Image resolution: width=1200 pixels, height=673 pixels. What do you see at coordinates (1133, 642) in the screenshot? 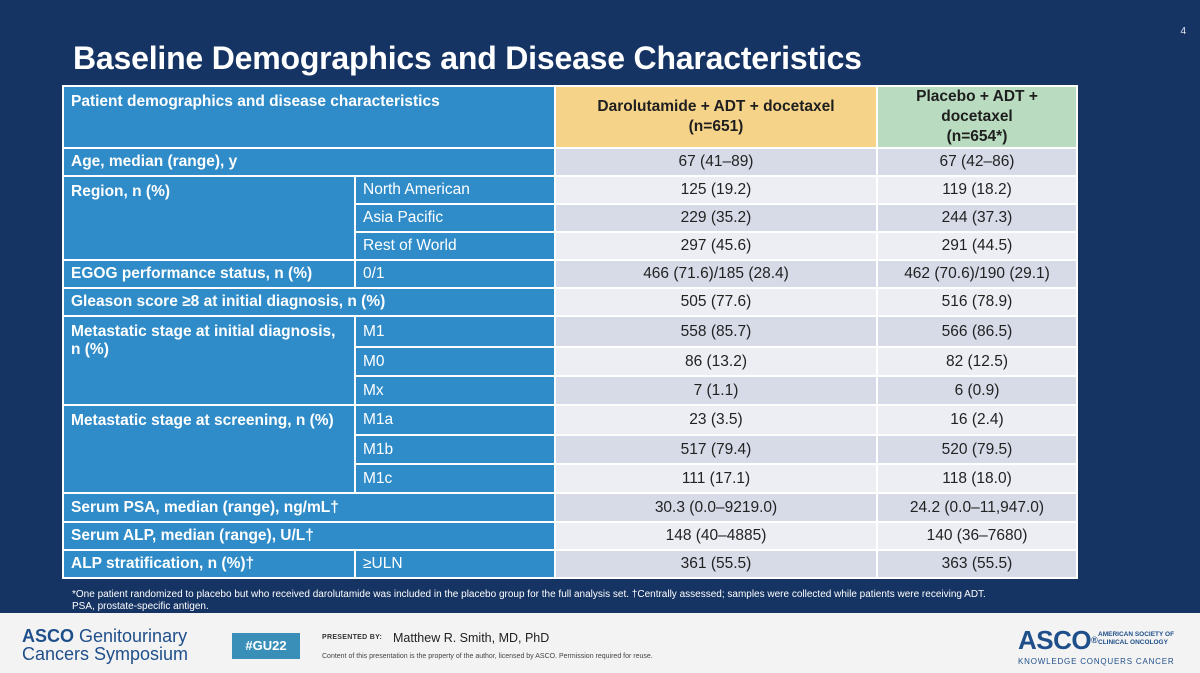
I see `asco-society-line-2: CLINICAL ONCOLOGY` at bounding box center [1133, 642].